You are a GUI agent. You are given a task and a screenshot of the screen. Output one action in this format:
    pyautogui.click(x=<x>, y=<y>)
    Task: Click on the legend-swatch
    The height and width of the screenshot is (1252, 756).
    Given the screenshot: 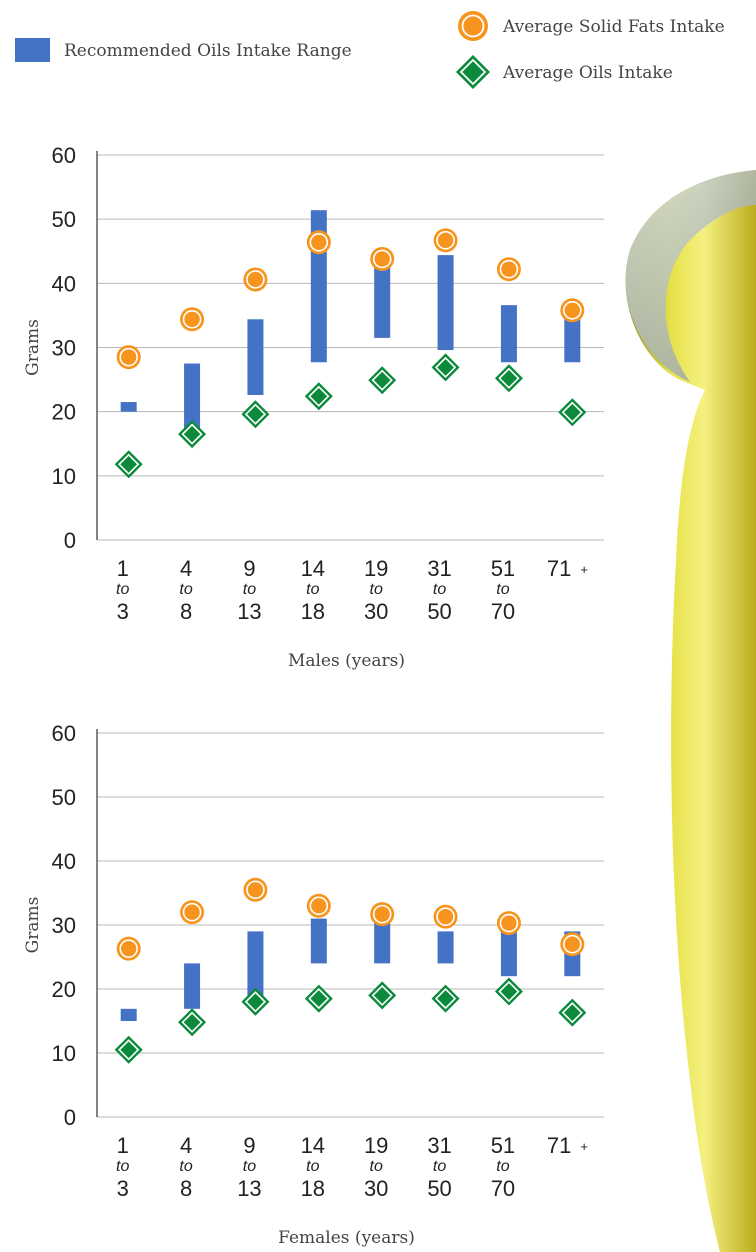 What is the action you would take?
    pyautogui.click(x=473, y=72)
    